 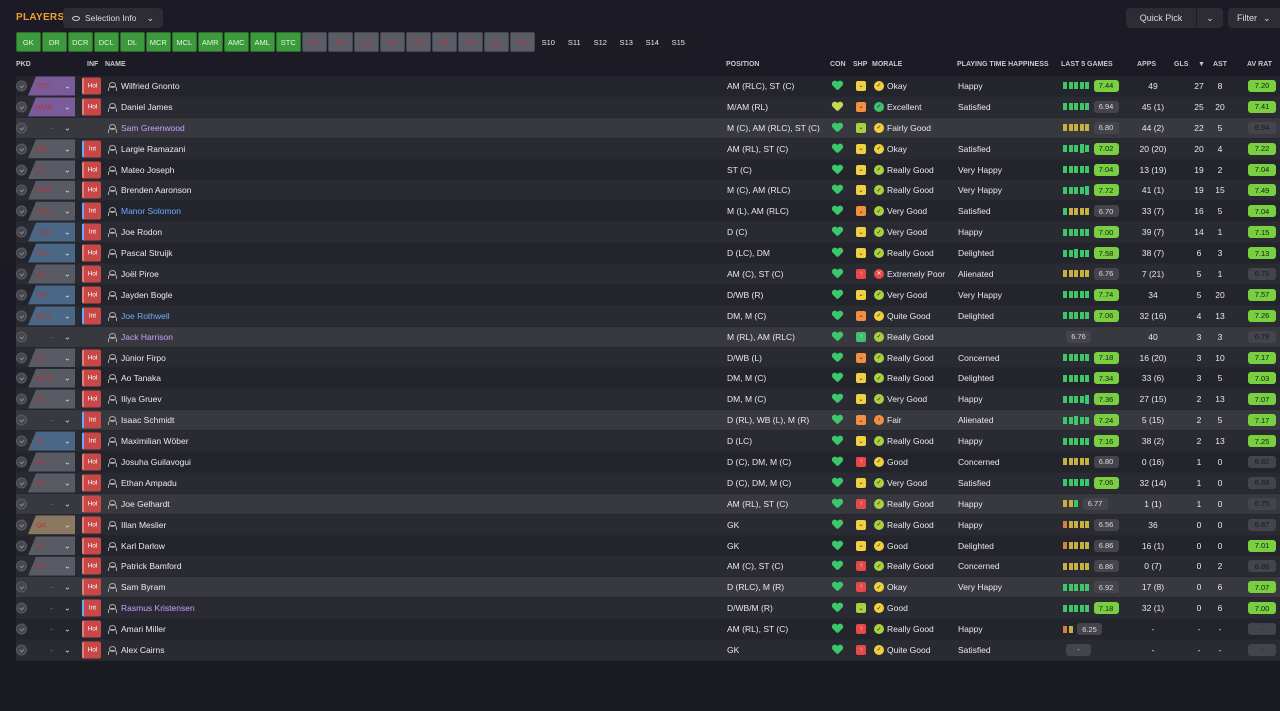 I want to click on player-name: Largie Ramazani, so click(x=153, y=148).